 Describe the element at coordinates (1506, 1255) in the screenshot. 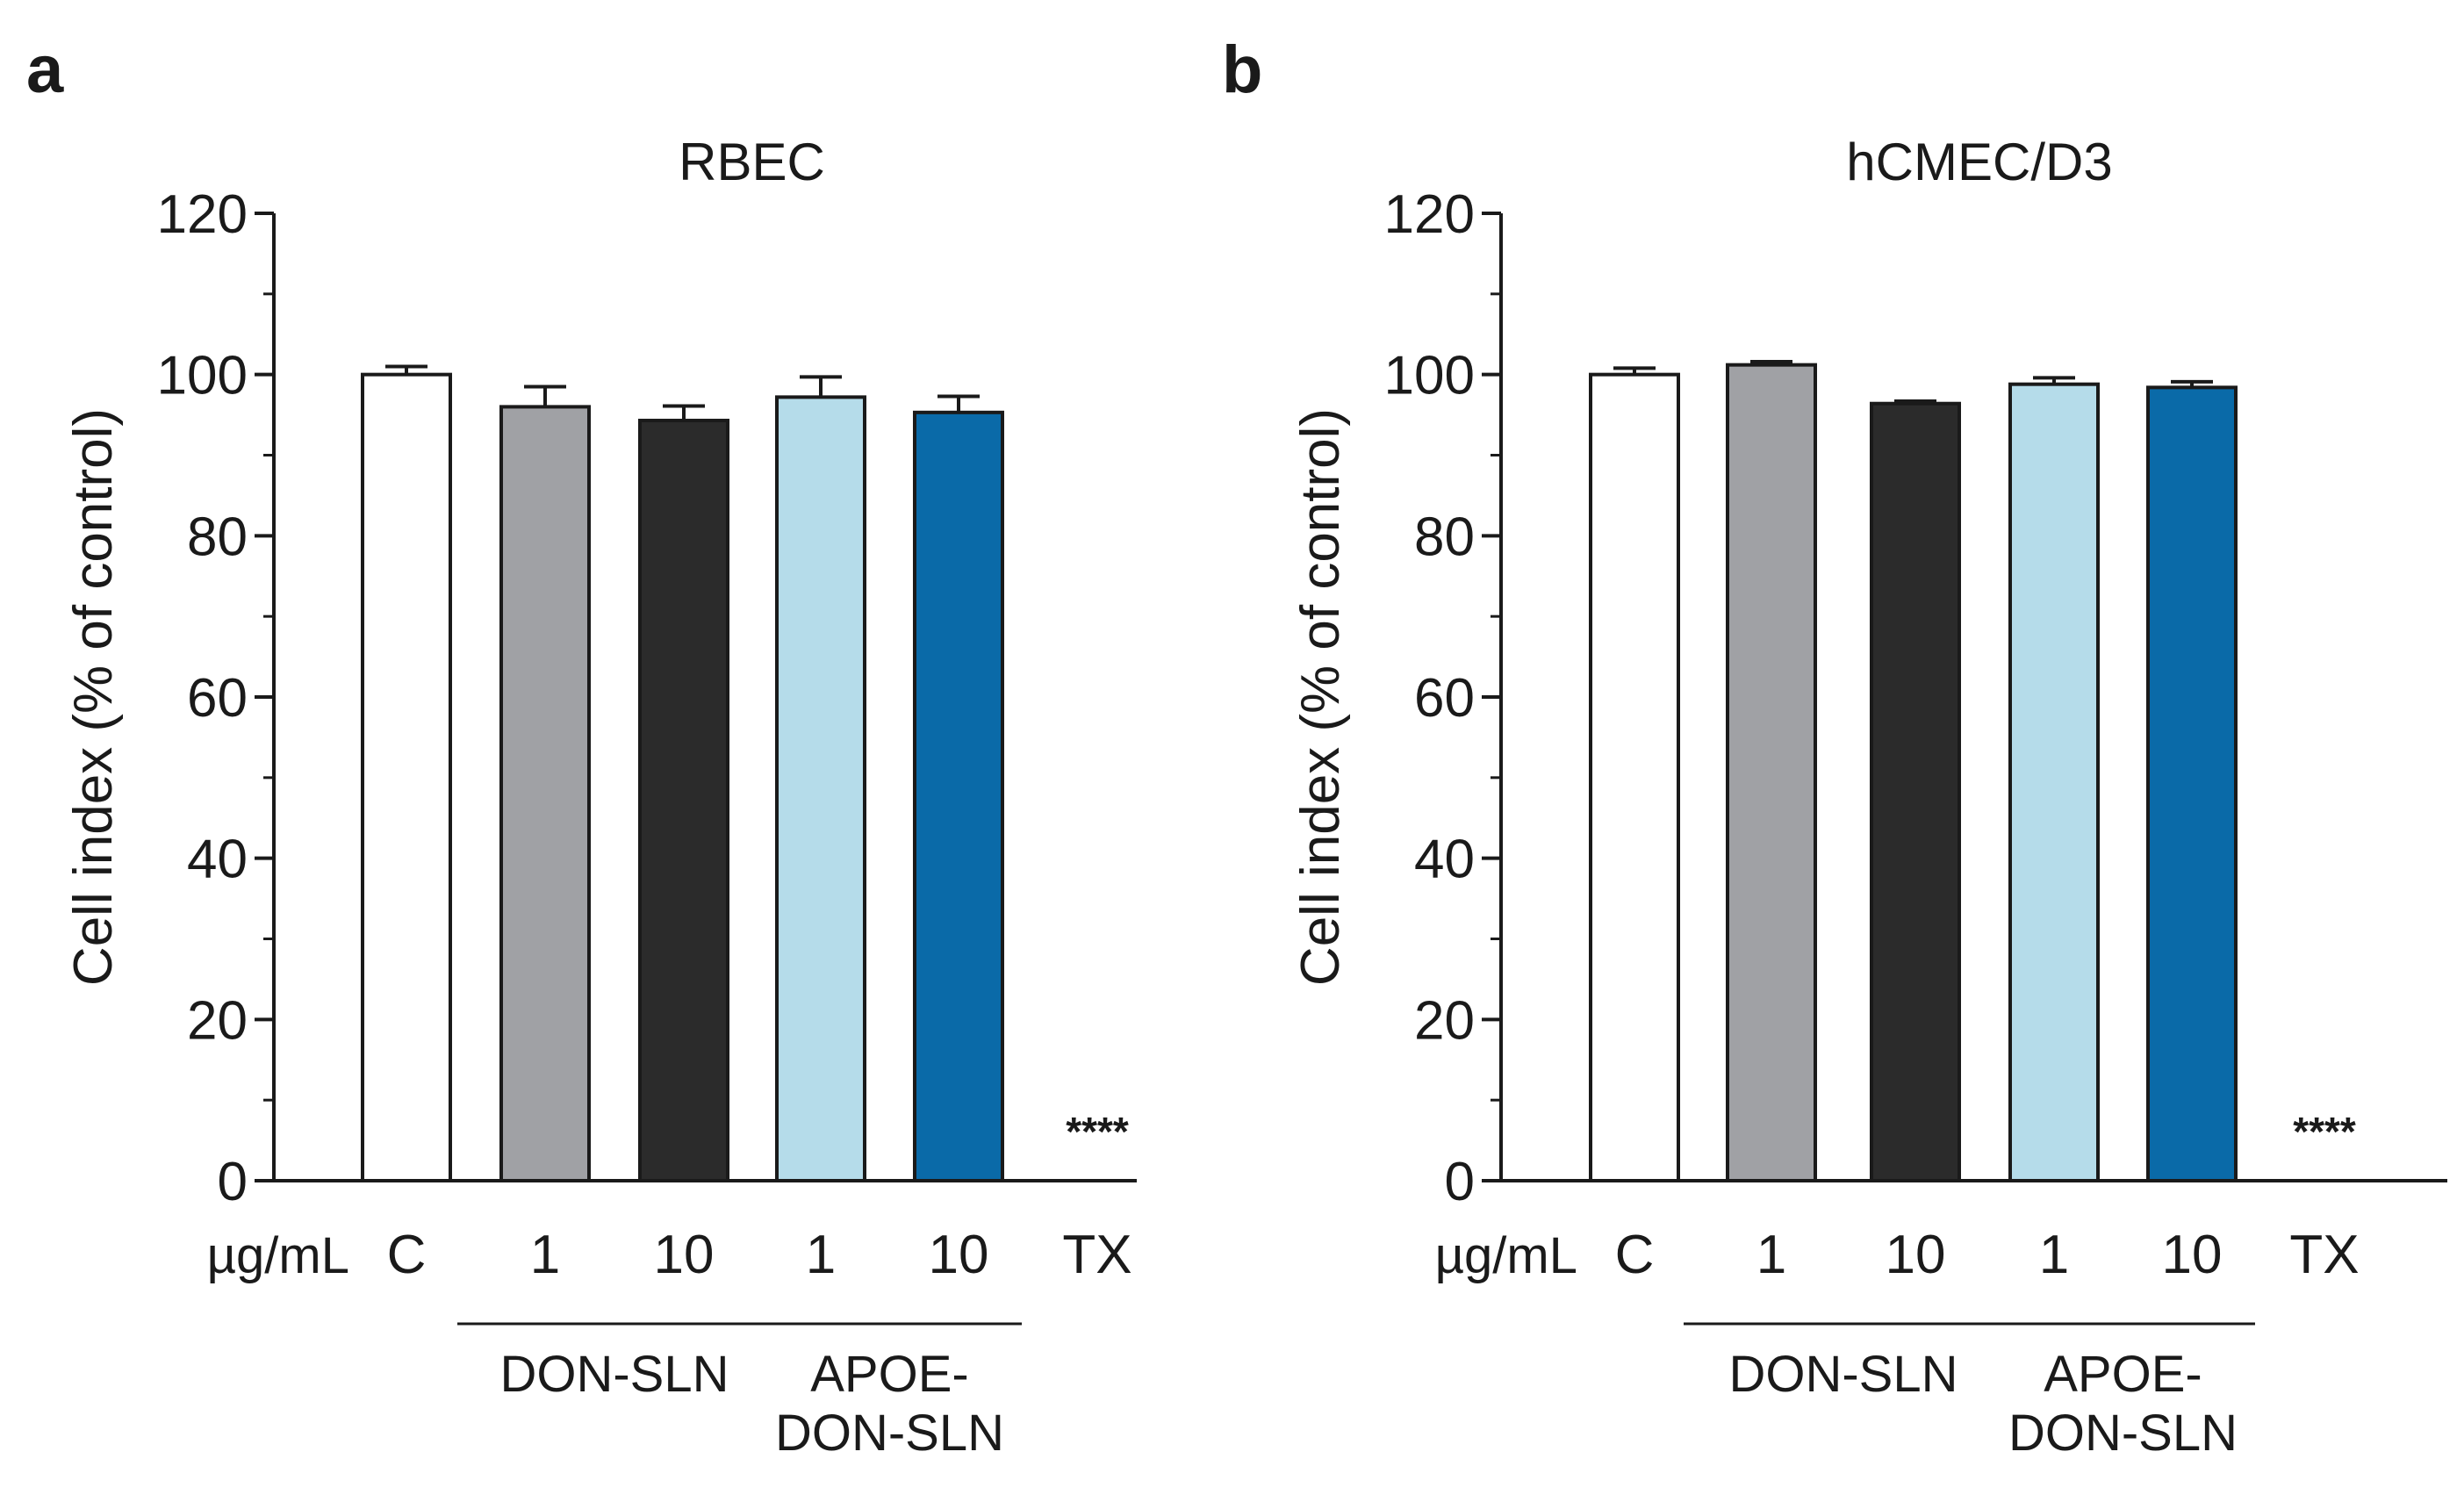

I see `panel-b-unit-label: µg/mL` at that location.